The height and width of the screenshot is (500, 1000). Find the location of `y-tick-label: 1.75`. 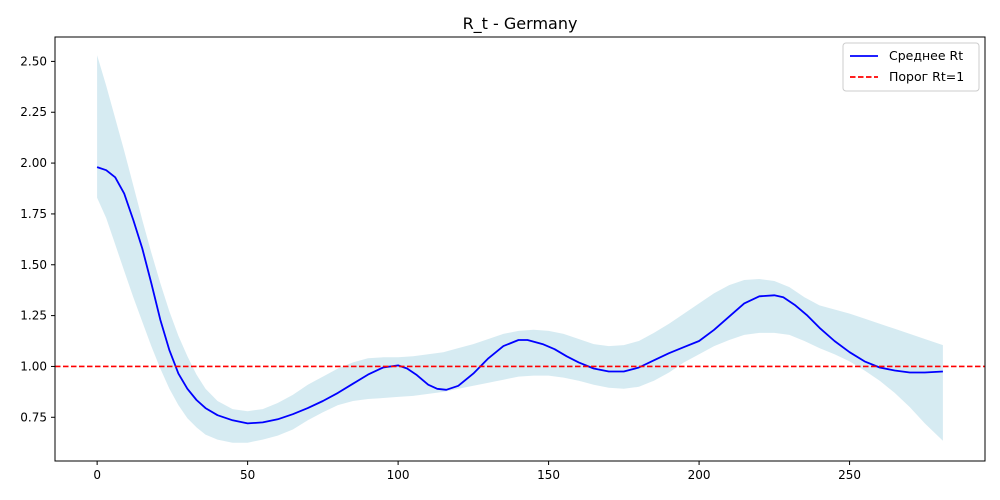

y-tick-label: 1.75 is located at coordinates (33, 214).